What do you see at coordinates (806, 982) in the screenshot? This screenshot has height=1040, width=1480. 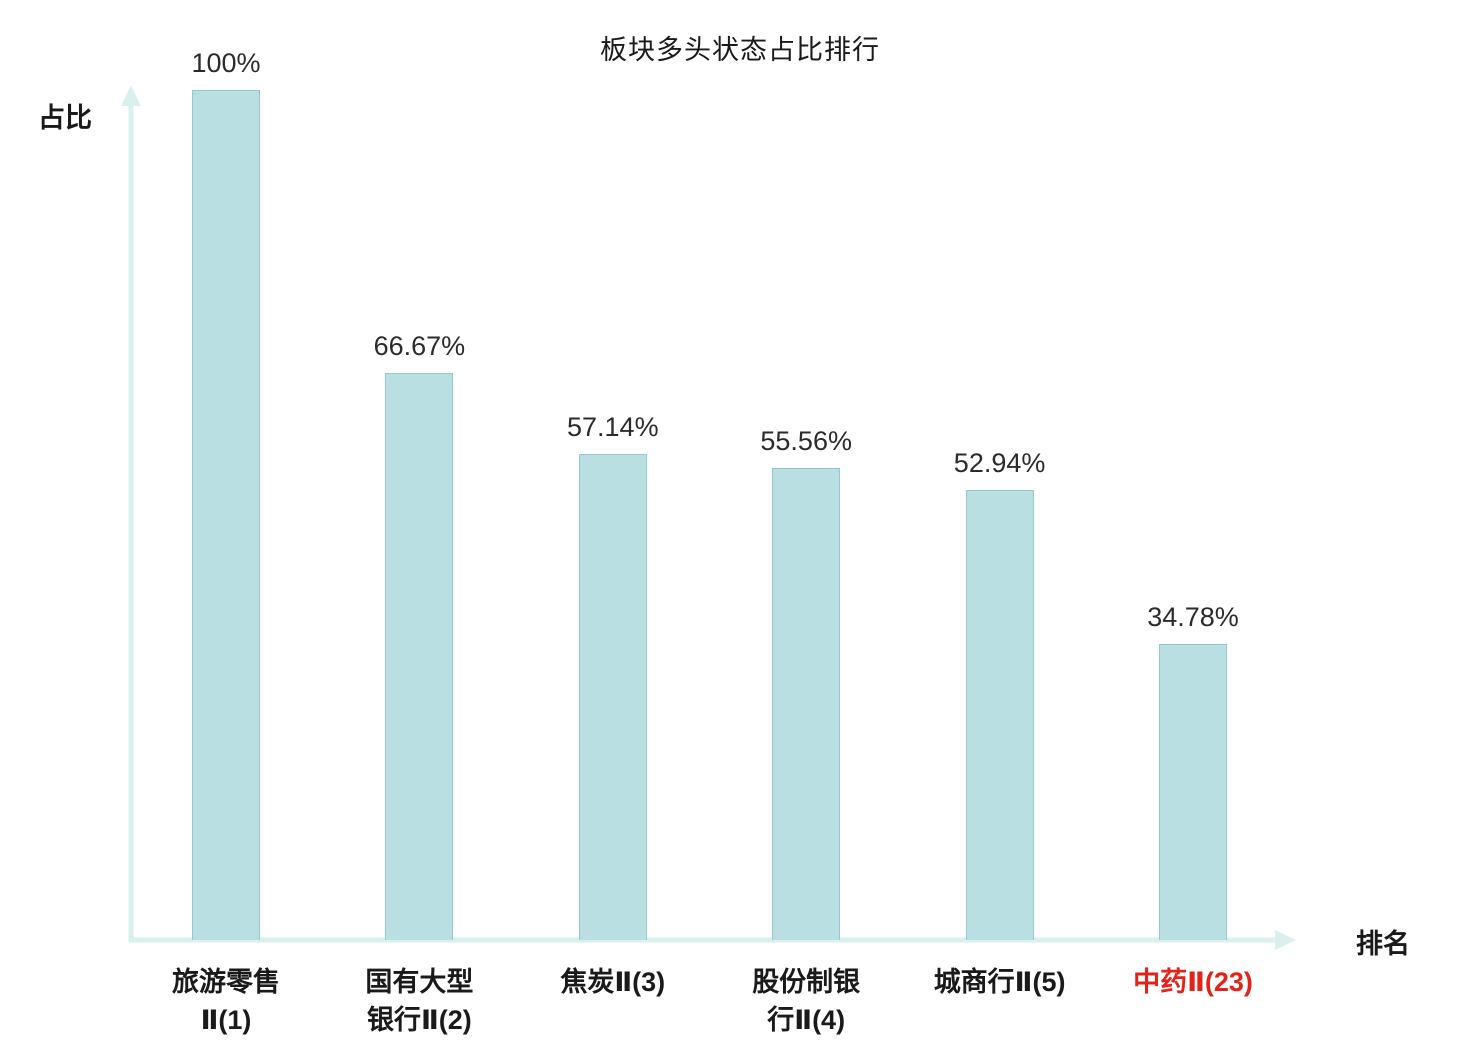 I see `category-label-line: 股份制银` at bounding box center [806, 982].